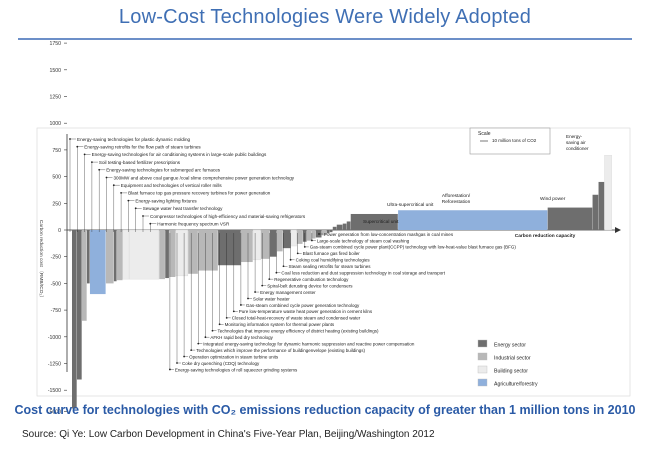 This screenshot has height=457, width=650. Describe the element at coordinates (545, 236) in the screenshot. I see `x-axis-label: Carbon reduction capacity` at that location.